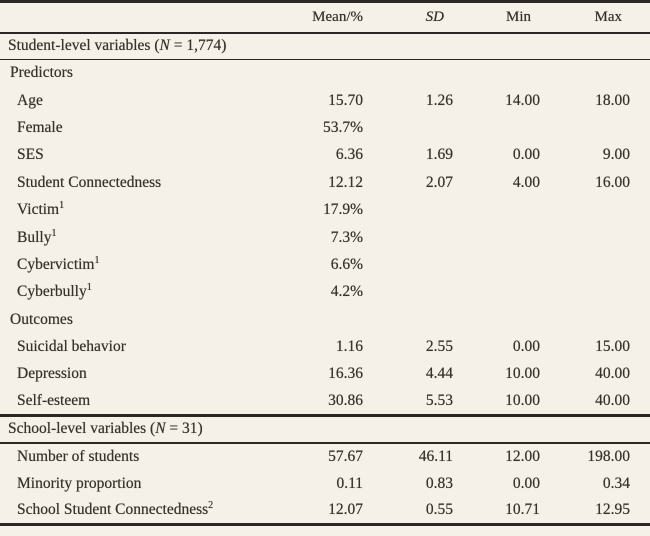  What do you see at coordinates (325, 264) in the screenshot?
I see `table-row-cybervictim: Cybervictim1 6.6%` at bounding box center [325, 264].